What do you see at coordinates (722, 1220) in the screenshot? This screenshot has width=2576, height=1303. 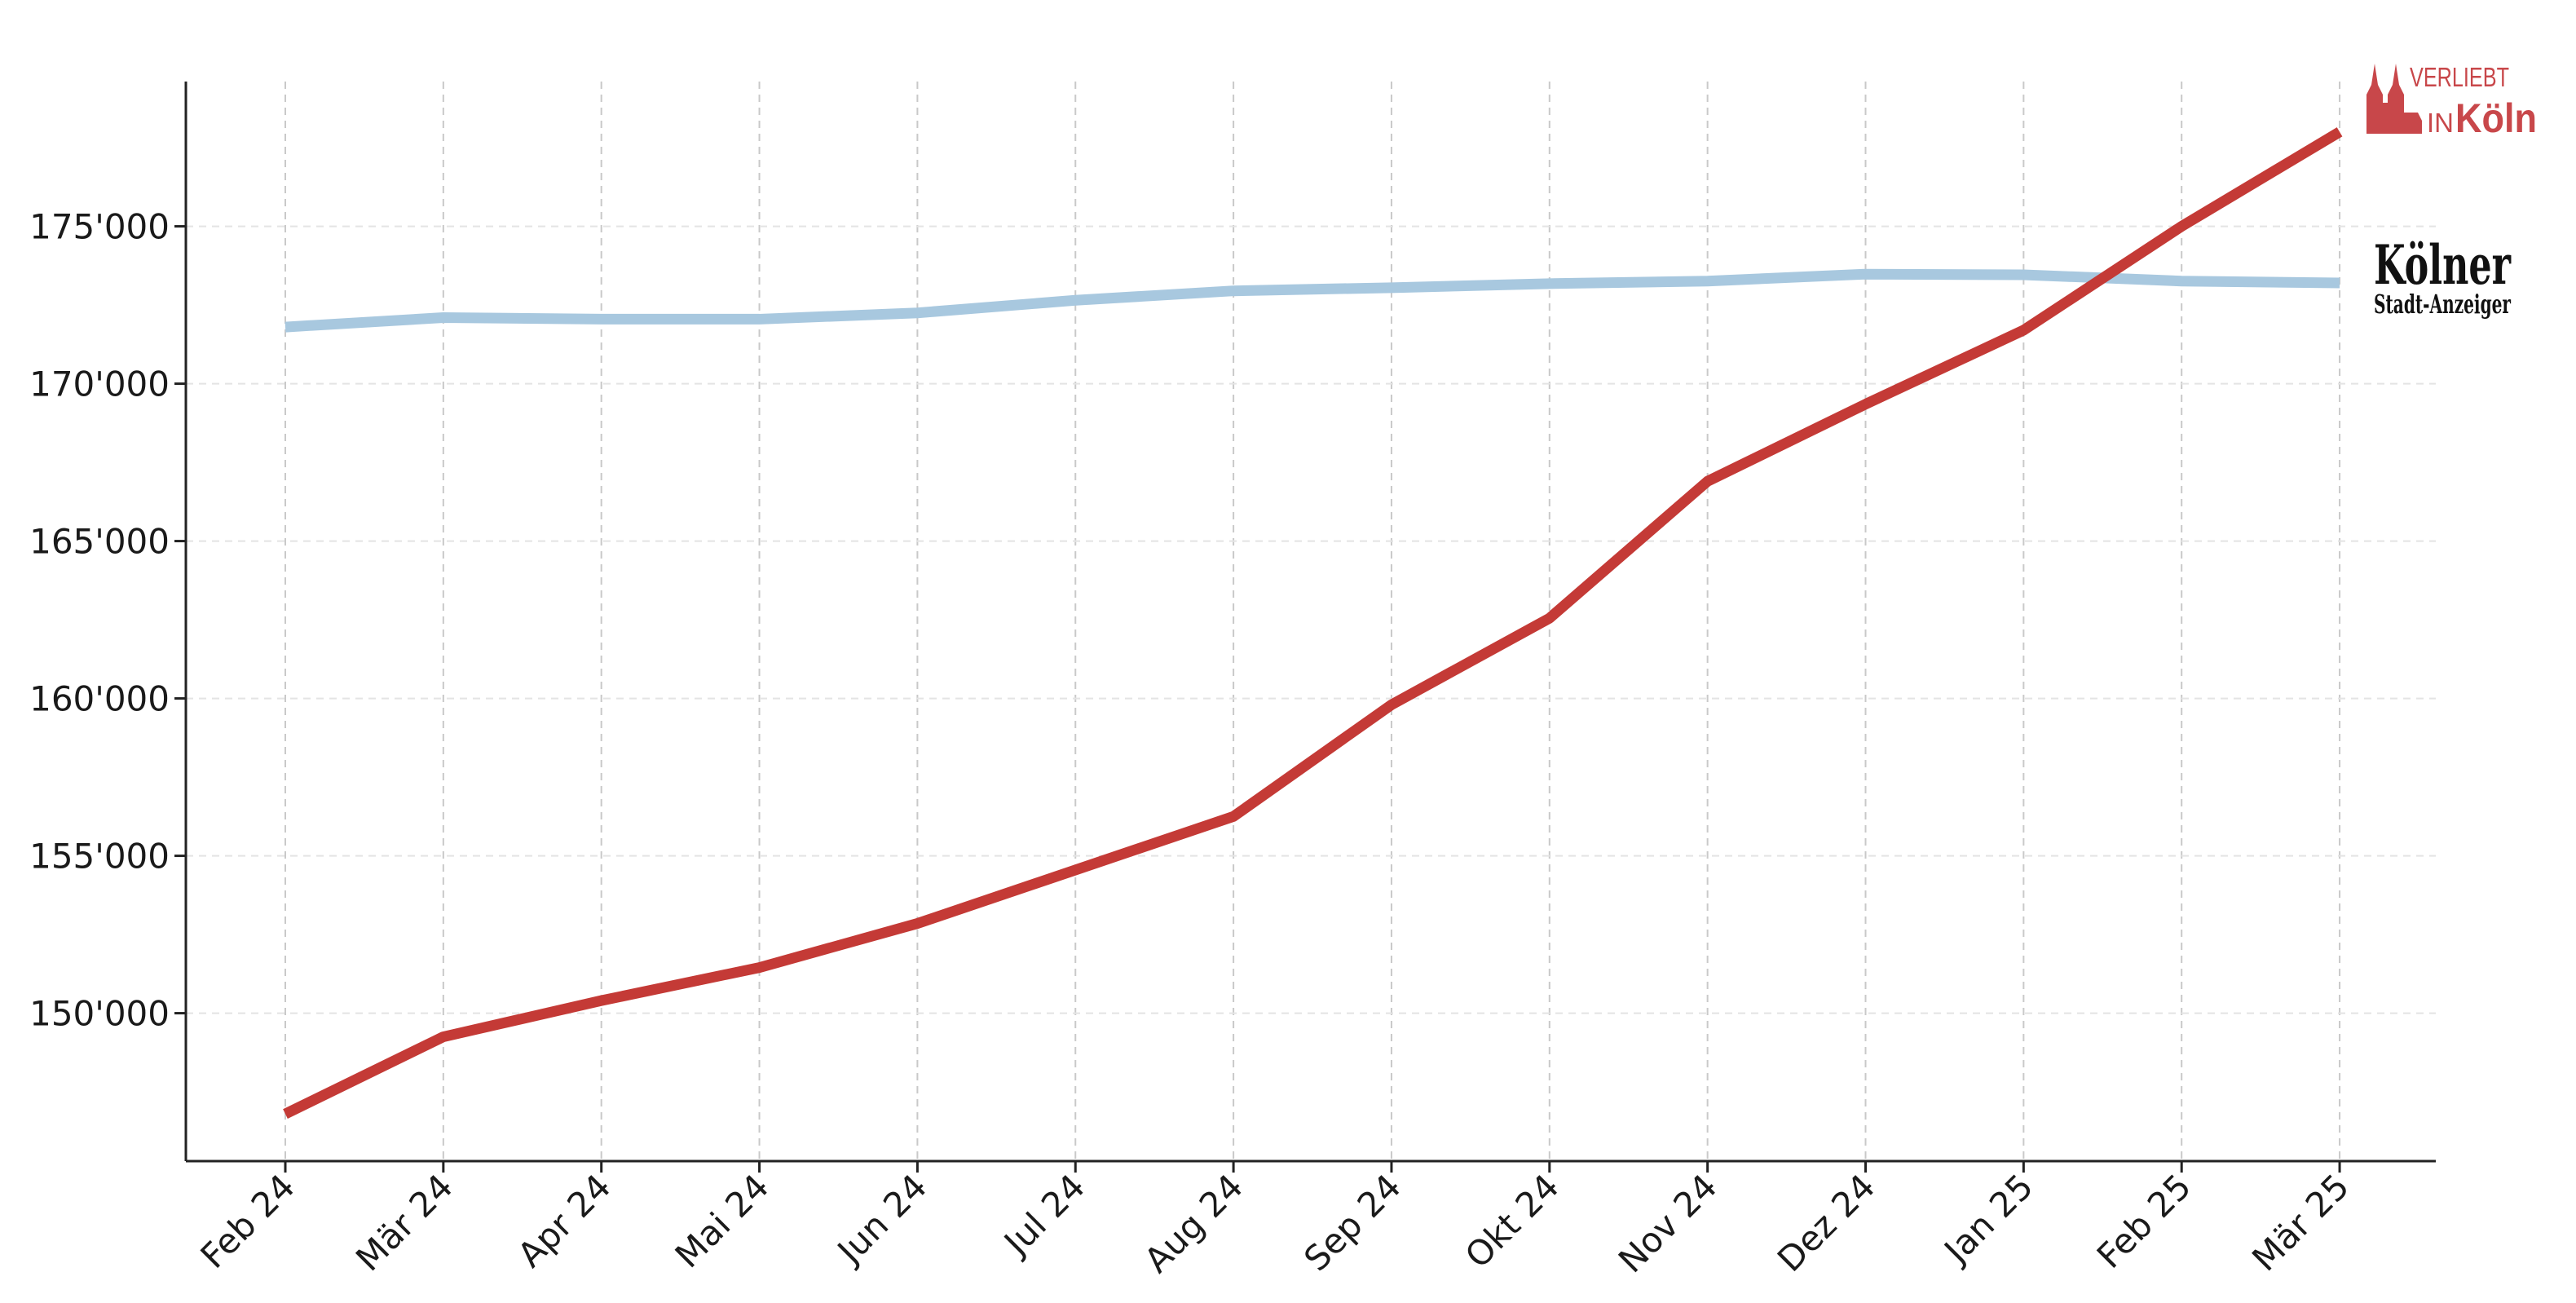 I see `x-tick-label: Mai 24` at bounding box center [722, 1220].